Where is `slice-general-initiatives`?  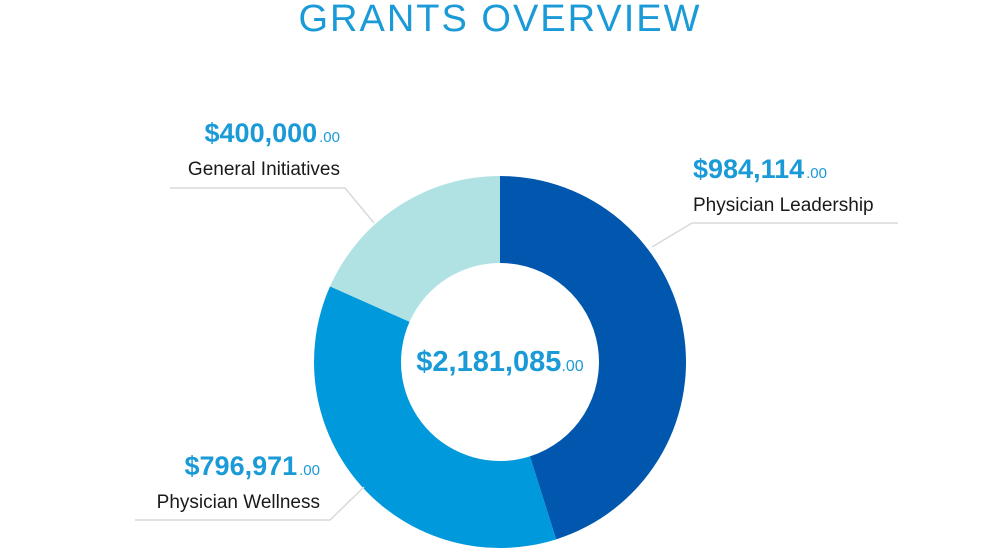
slice-general-initiatives is located at coordinates (415, 249).